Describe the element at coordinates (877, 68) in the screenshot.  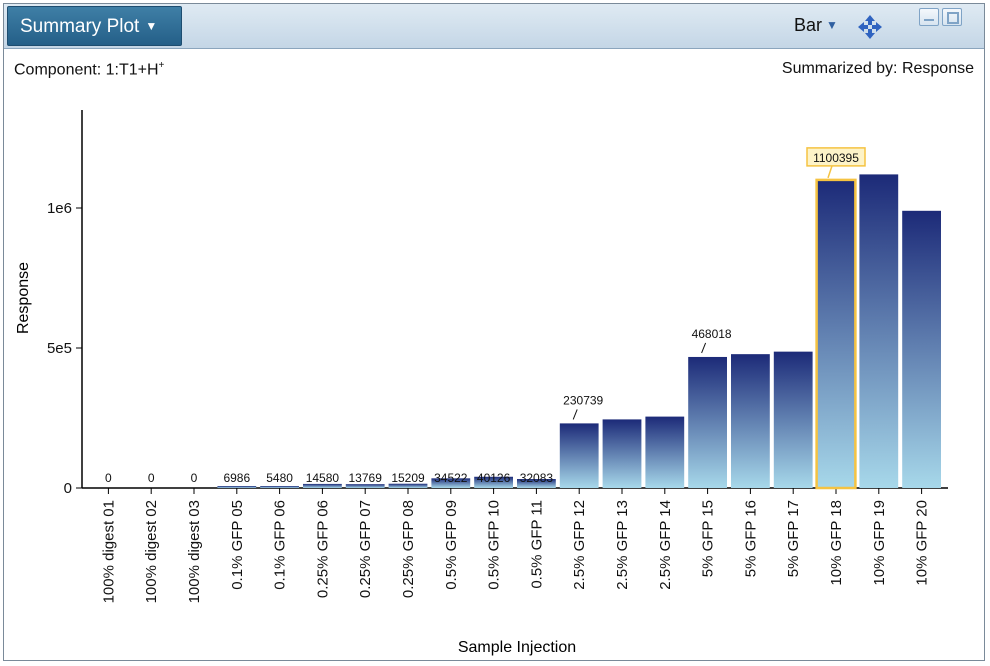
I see `summarized-by-label: Summarized by: Response` at that location.